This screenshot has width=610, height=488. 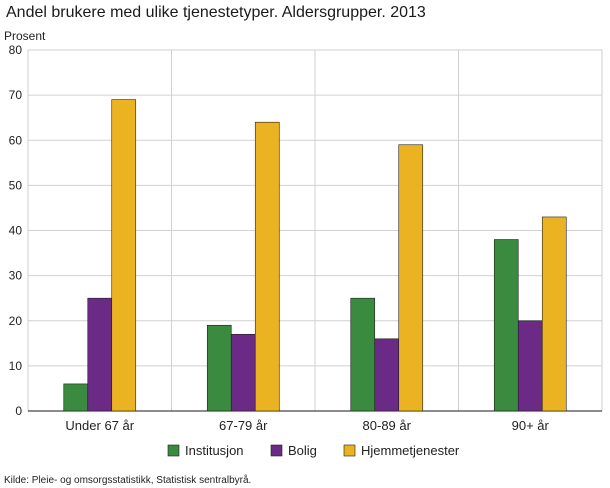 I want to click on legend-label-institusjon: Institusjon, so click(x=214, y=450).